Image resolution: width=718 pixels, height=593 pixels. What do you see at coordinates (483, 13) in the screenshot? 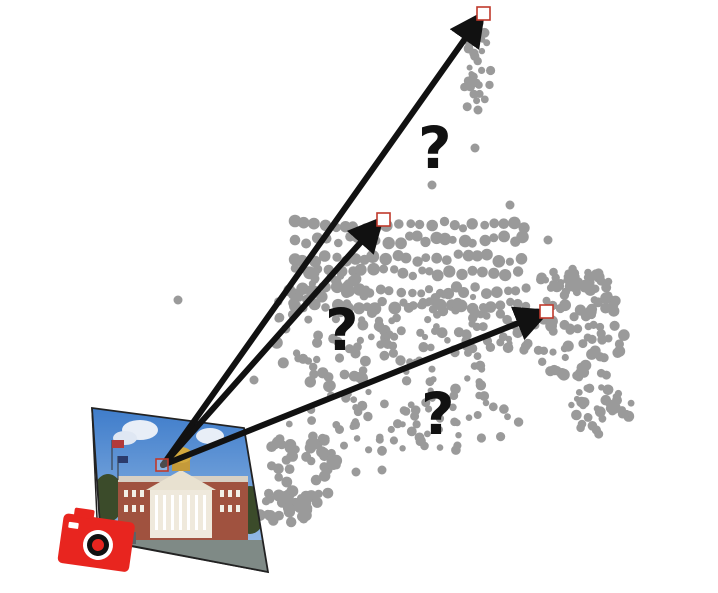
I see `marker-top` at bounding box center [483, 13].